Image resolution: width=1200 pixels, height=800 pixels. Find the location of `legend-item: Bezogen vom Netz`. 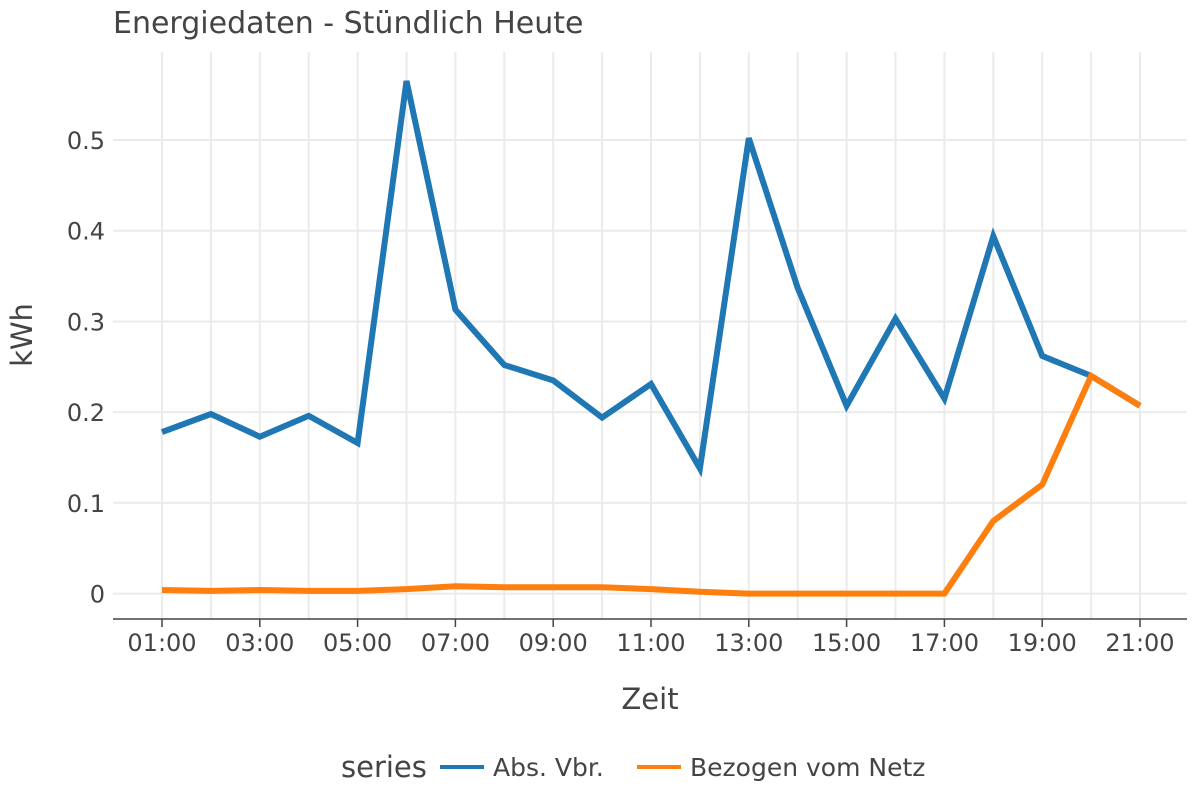

legend-item: Bezogen vom Netz is located at coordinates (781, 767).